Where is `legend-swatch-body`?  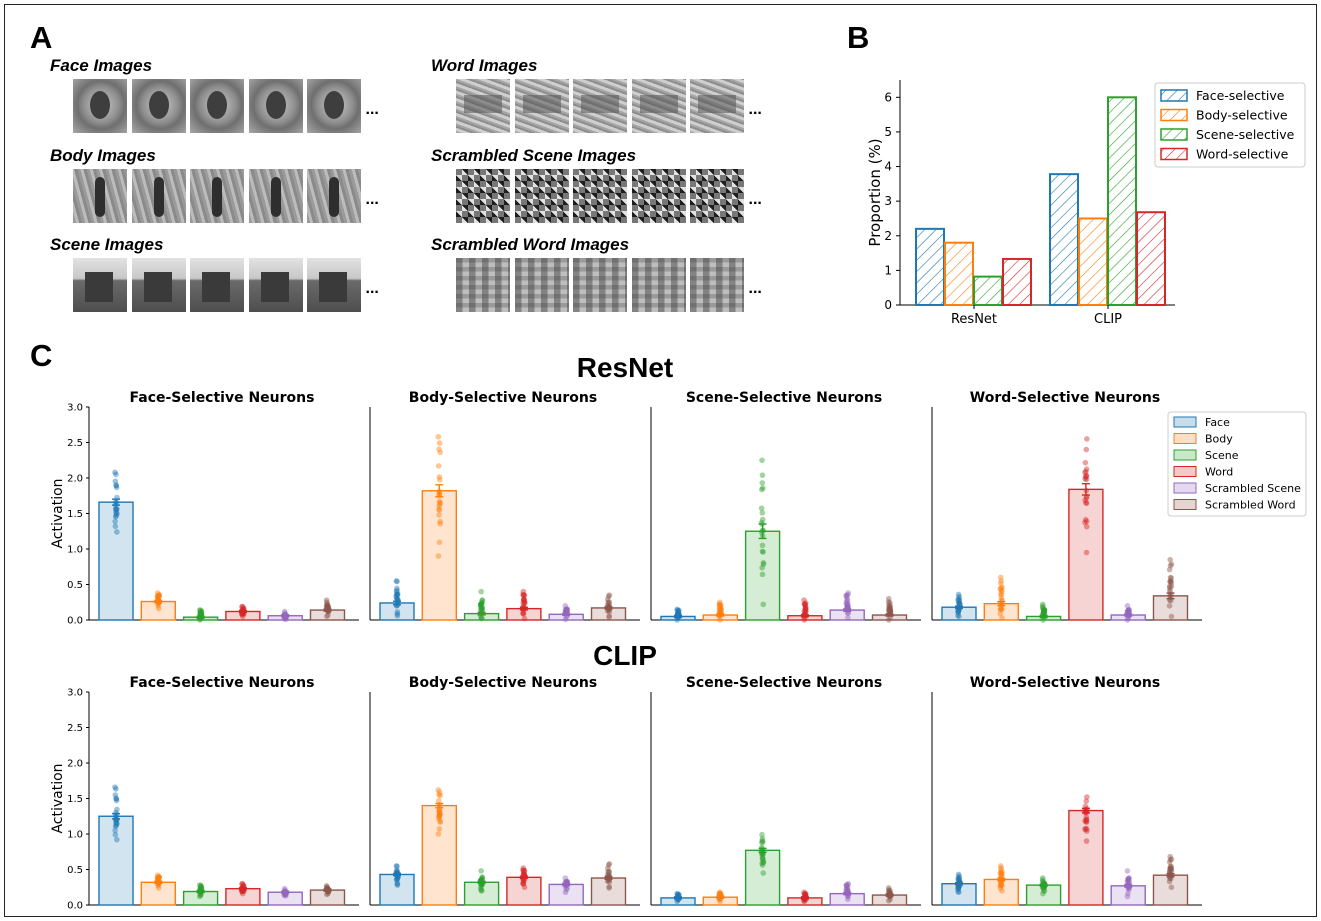
legend-swatch-body is located at coordinates (1185, 438).